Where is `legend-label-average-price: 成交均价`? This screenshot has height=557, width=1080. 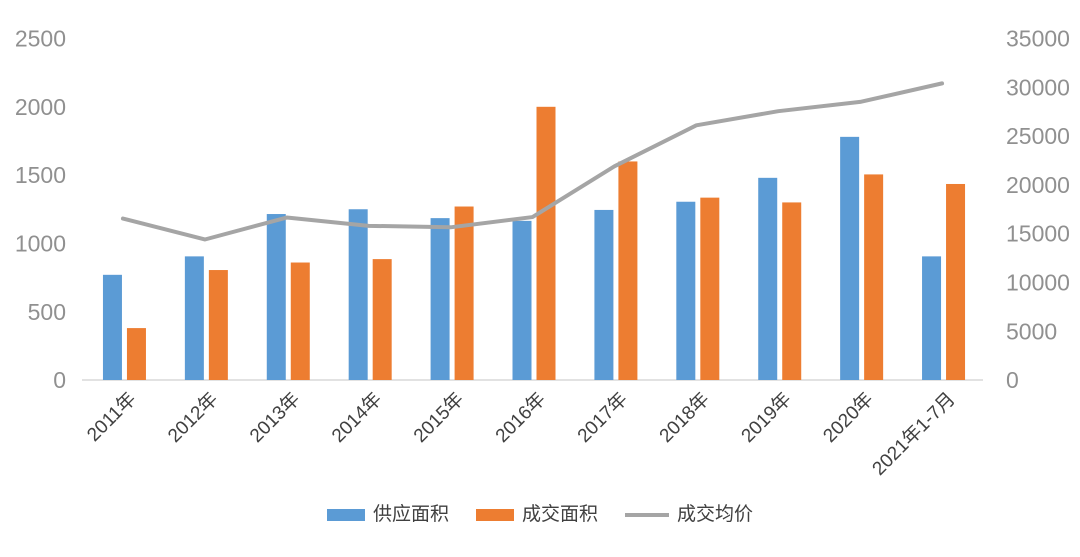
legend-label-average-price: 成交均价 is located at coordinates (715, 514).